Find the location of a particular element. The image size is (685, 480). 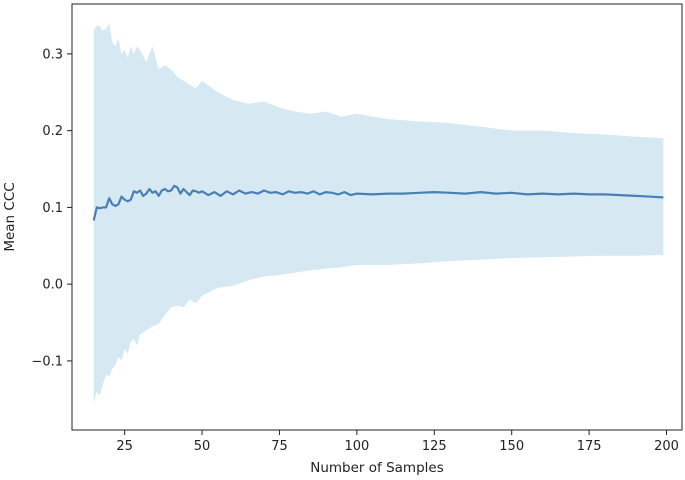

x-tick-label: 100 is located at coordinates (356, 446).